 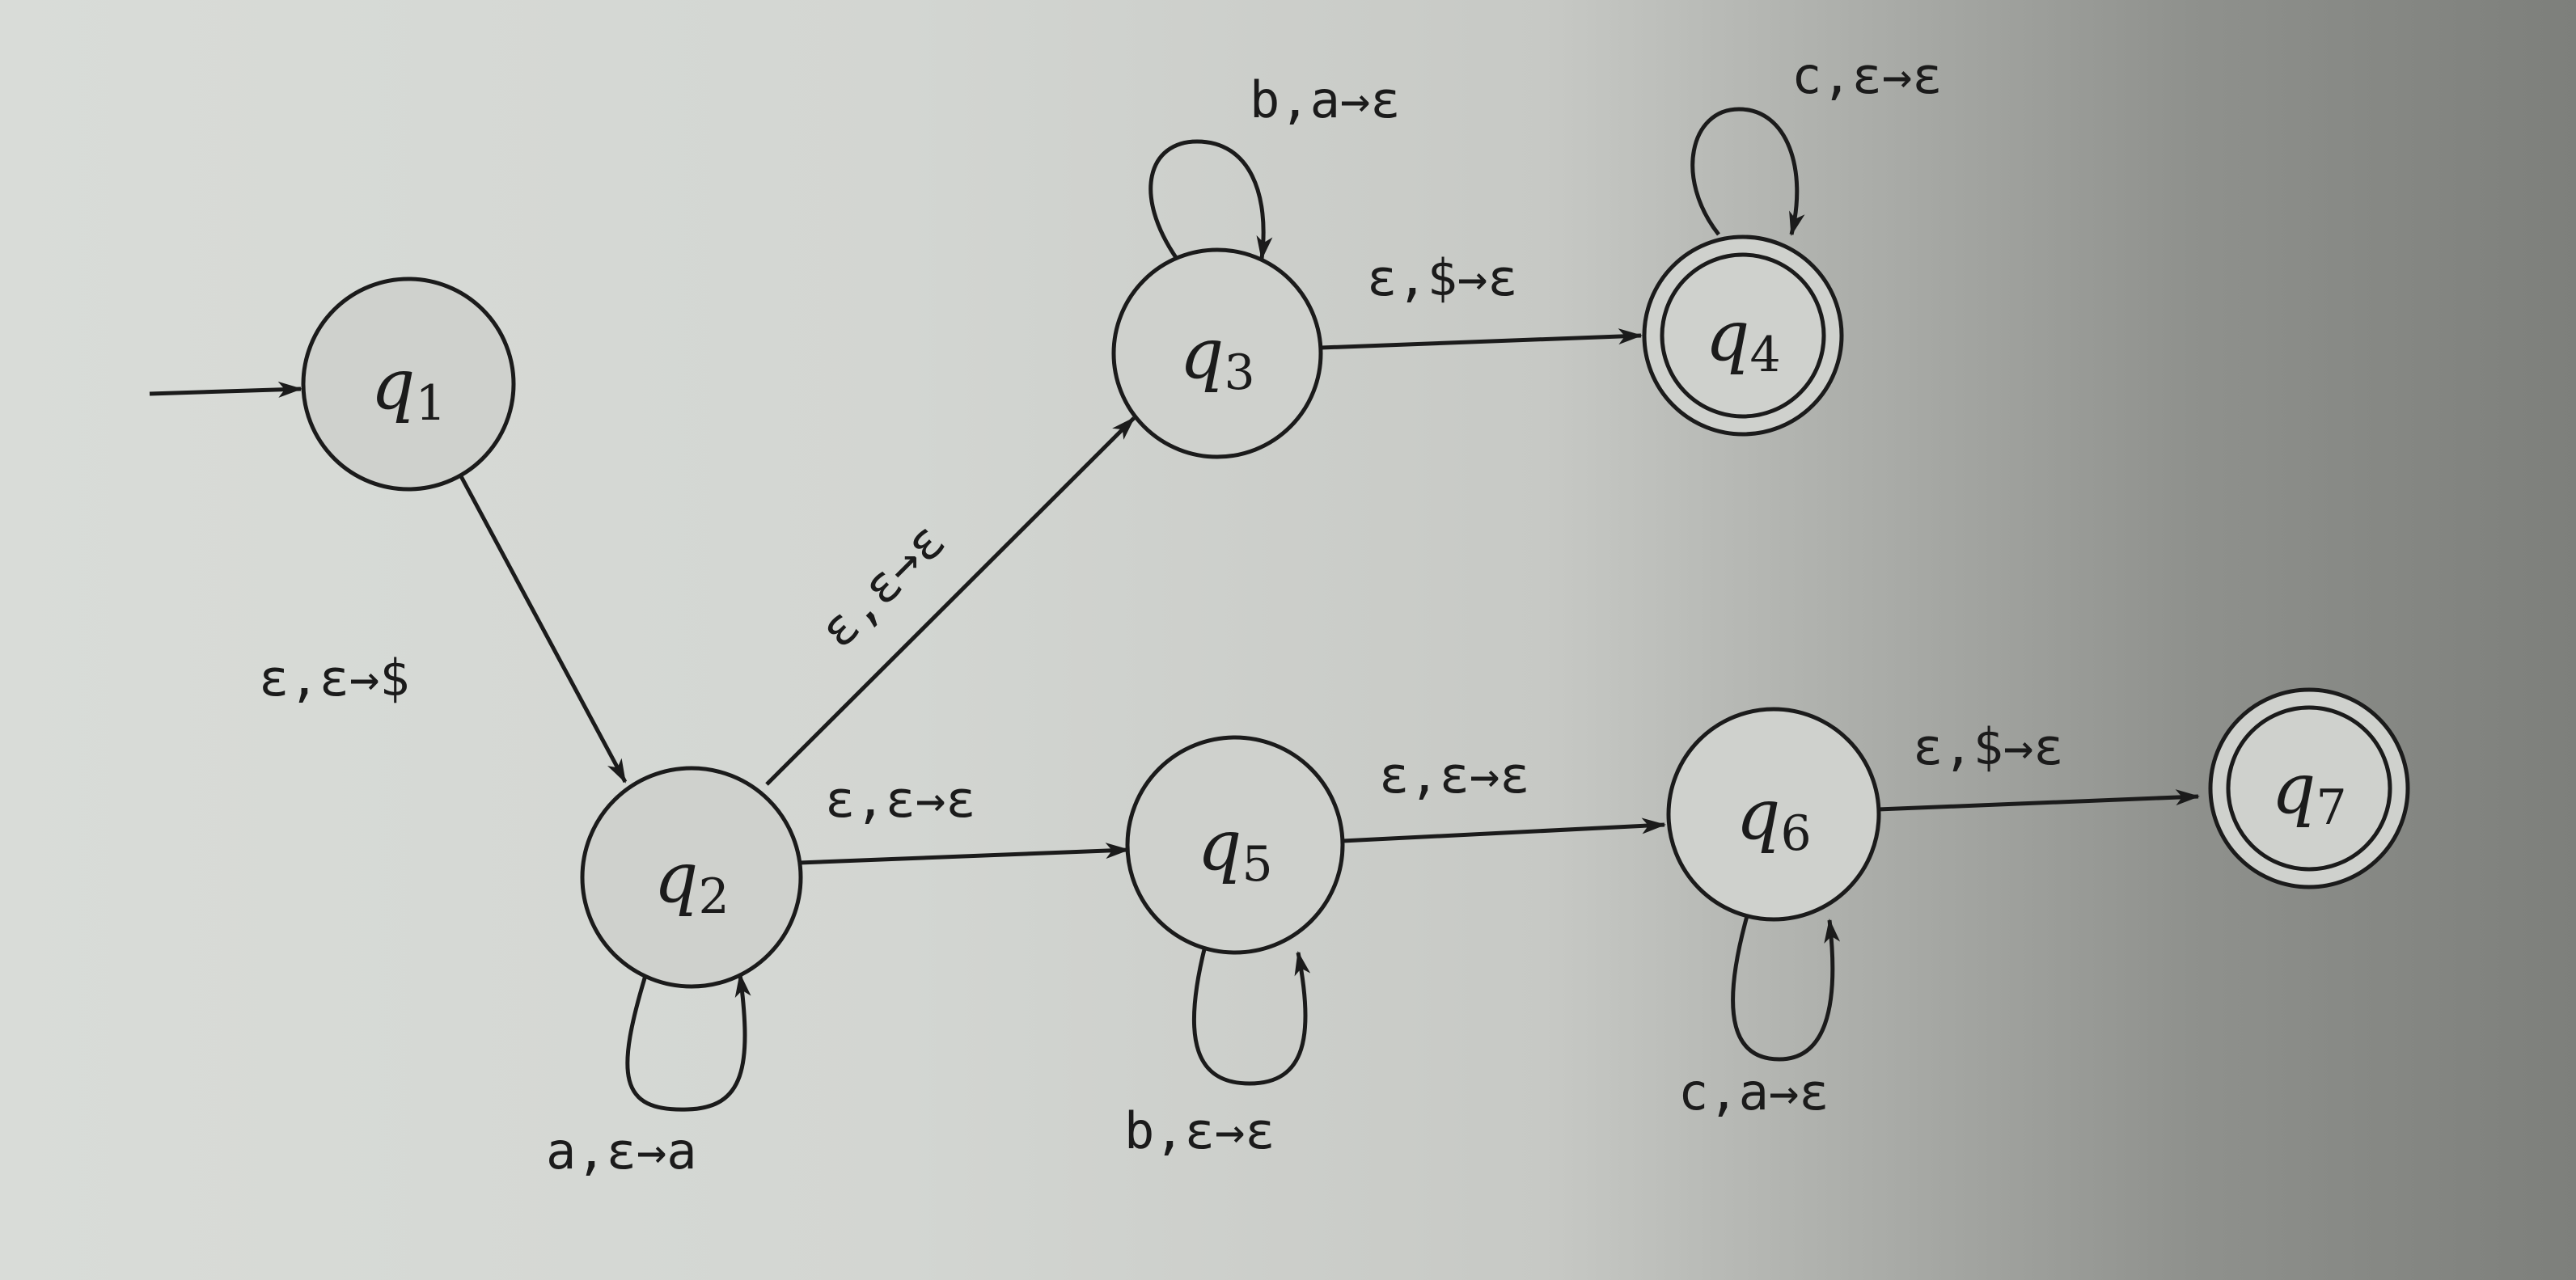 What do you see at coordinates (1326, 99) in the screenshot?
I see `label-q3-q3: b,a→ε` at bounding box center [1326, 99].